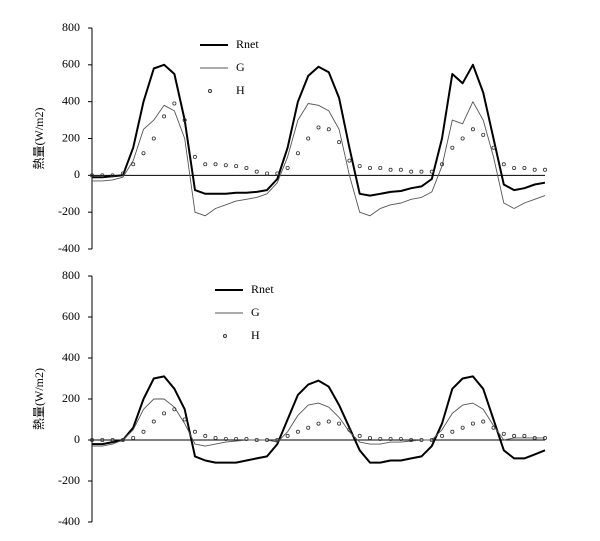  Describe the element at coordinates (69, 211) in the screenshot. I see `y-tick-label: -200` at that location.